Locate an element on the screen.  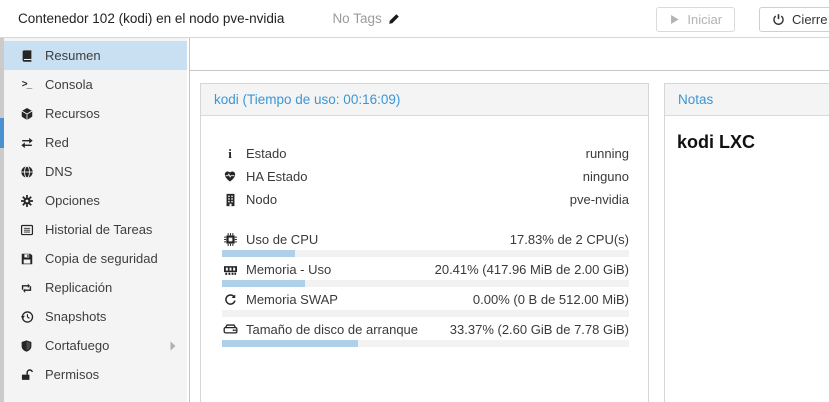
disk-progressbar is located at coordinates (425, 343).